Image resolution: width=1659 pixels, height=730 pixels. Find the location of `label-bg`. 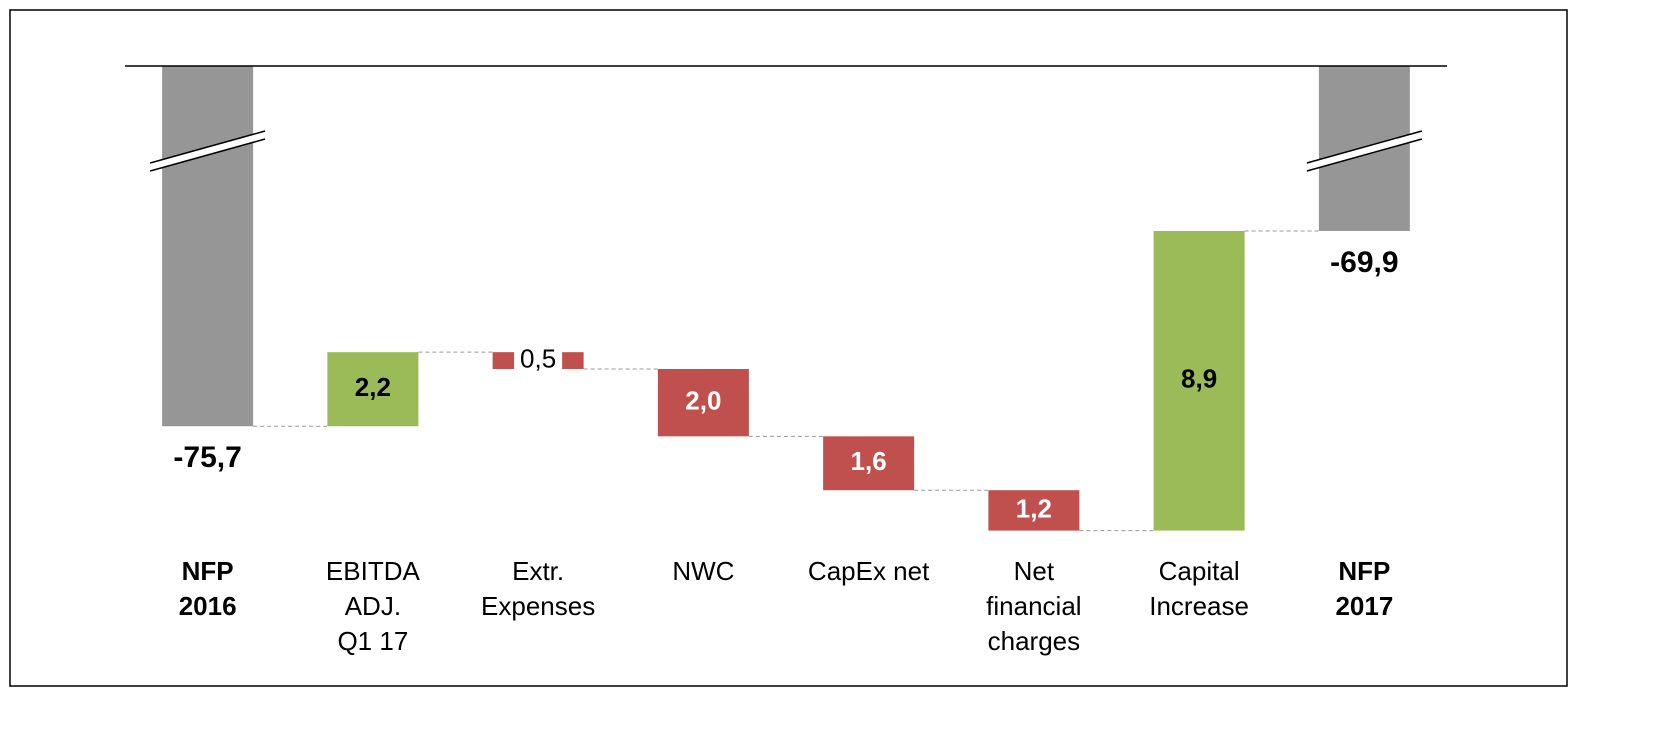

label-bg is located at coordinates (538, 360).